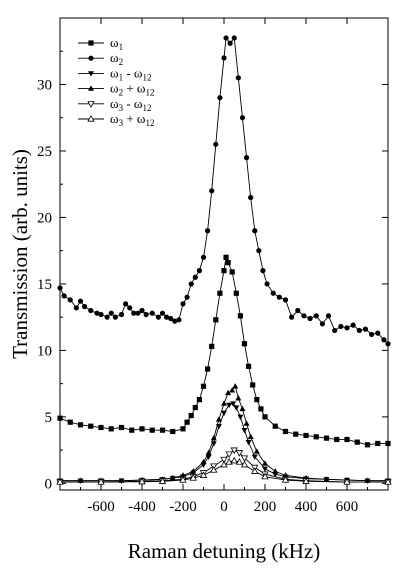 This screenshot has width=409, height=582. I want to click on legend-label: ω2 + ω12, so click(132, 89).